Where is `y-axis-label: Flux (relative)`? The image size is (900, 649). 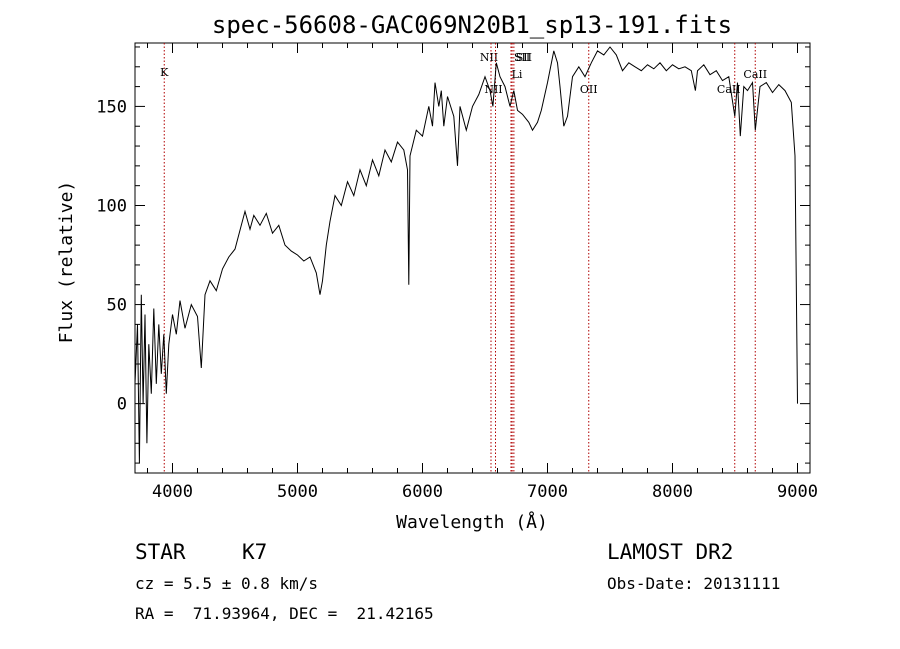
y-axis-label: Flux (relative) is located at coordinates (66, 262).